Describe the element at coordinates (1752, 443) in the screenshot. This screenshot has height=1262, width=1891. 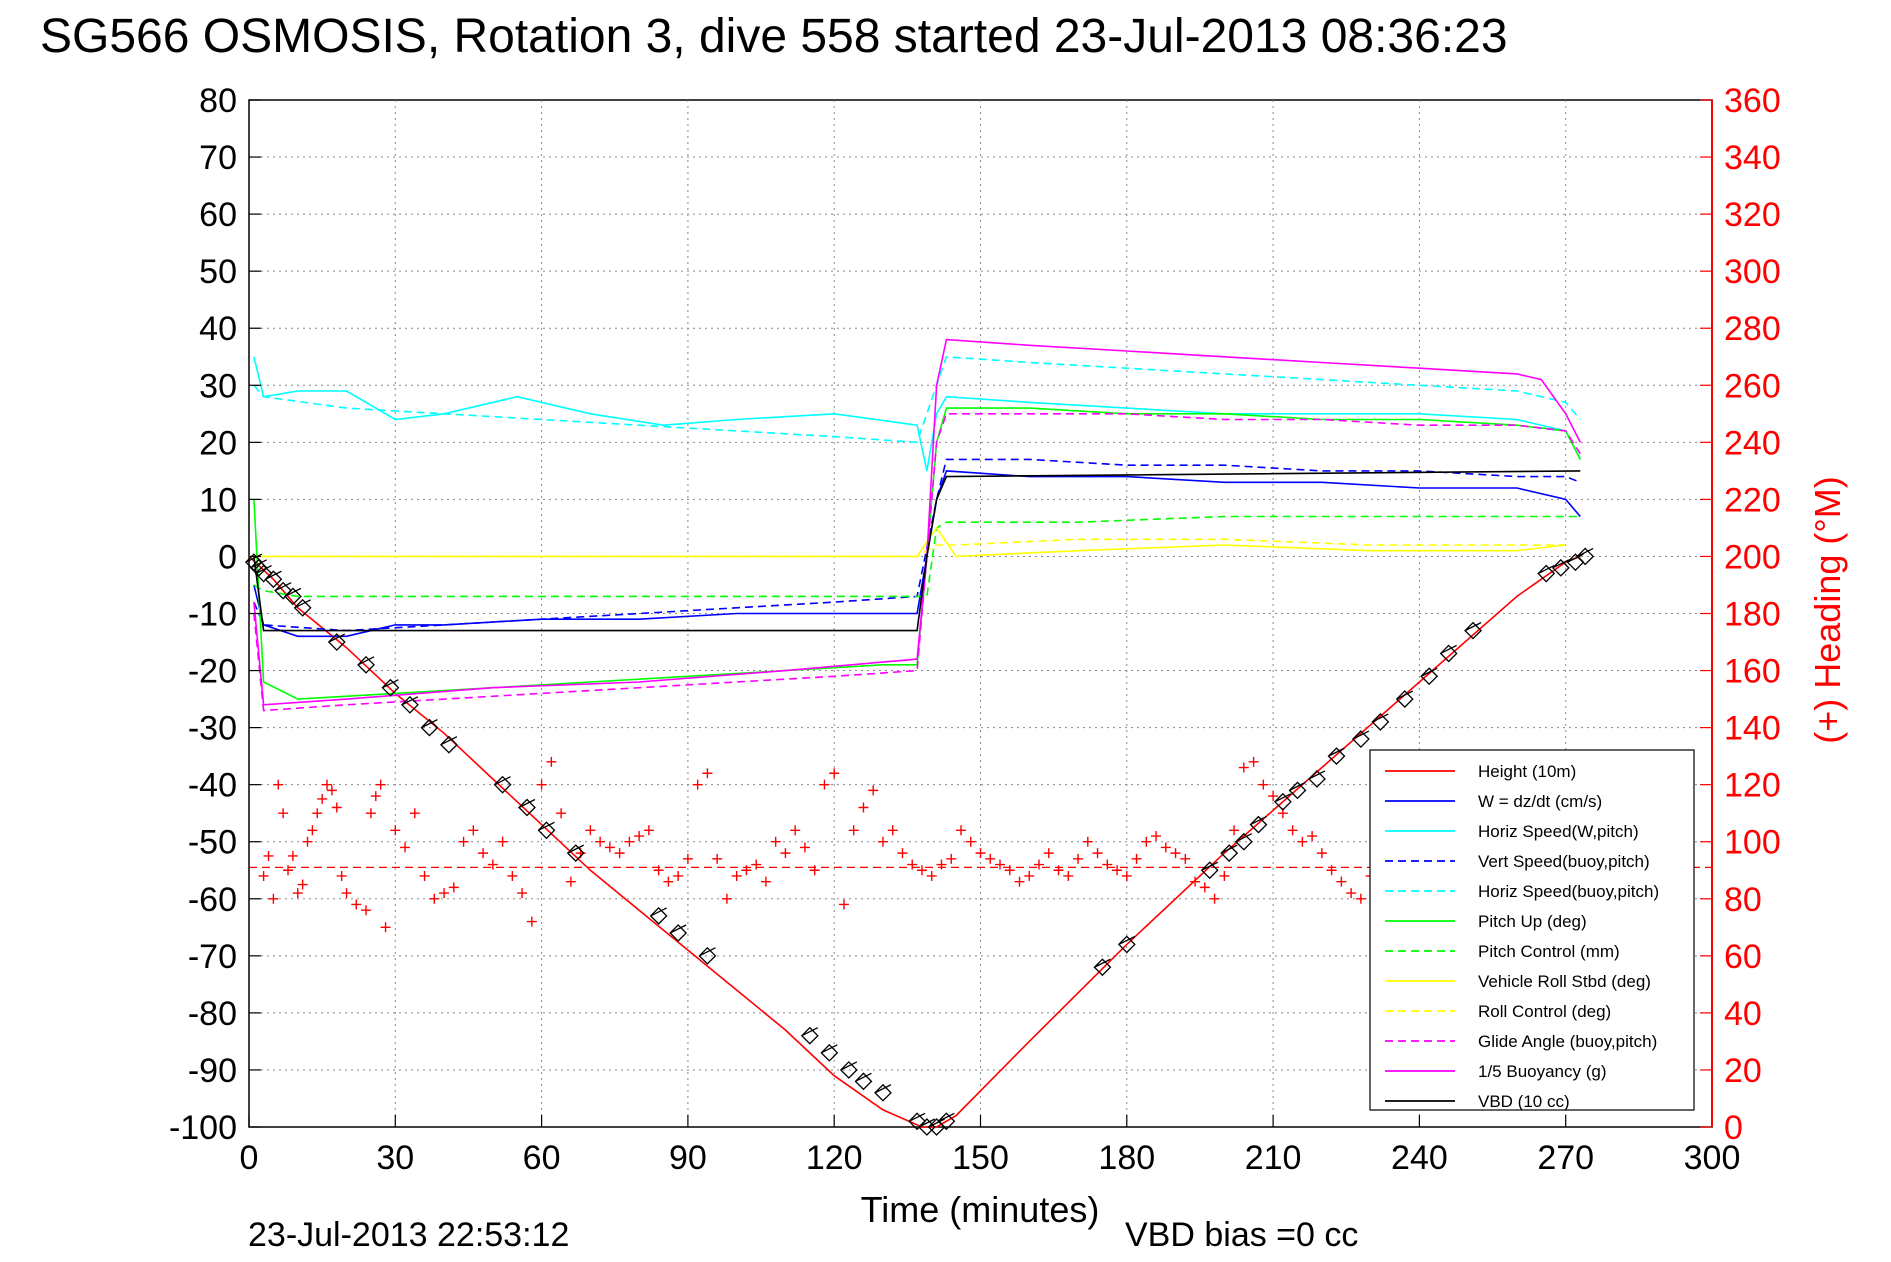
I see `right-y-tick-label: 240` at that location.